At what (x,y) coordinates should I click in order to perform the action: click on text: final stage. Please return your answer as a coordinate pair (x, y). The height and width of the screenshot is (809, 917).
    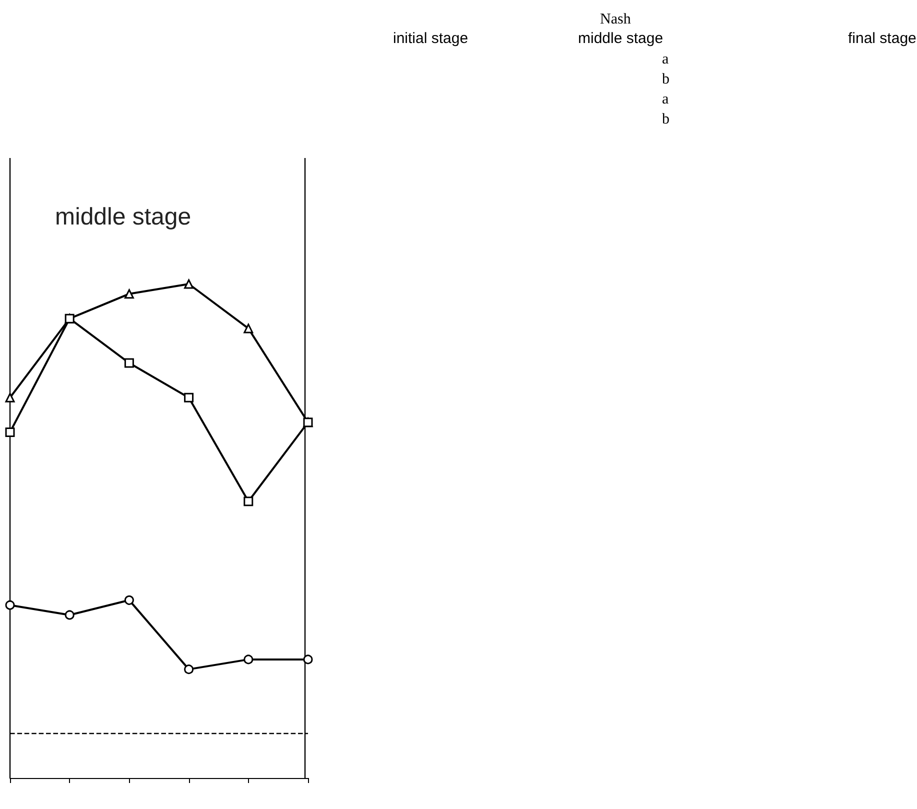
    Looking at the image, I should click on (882, 38).